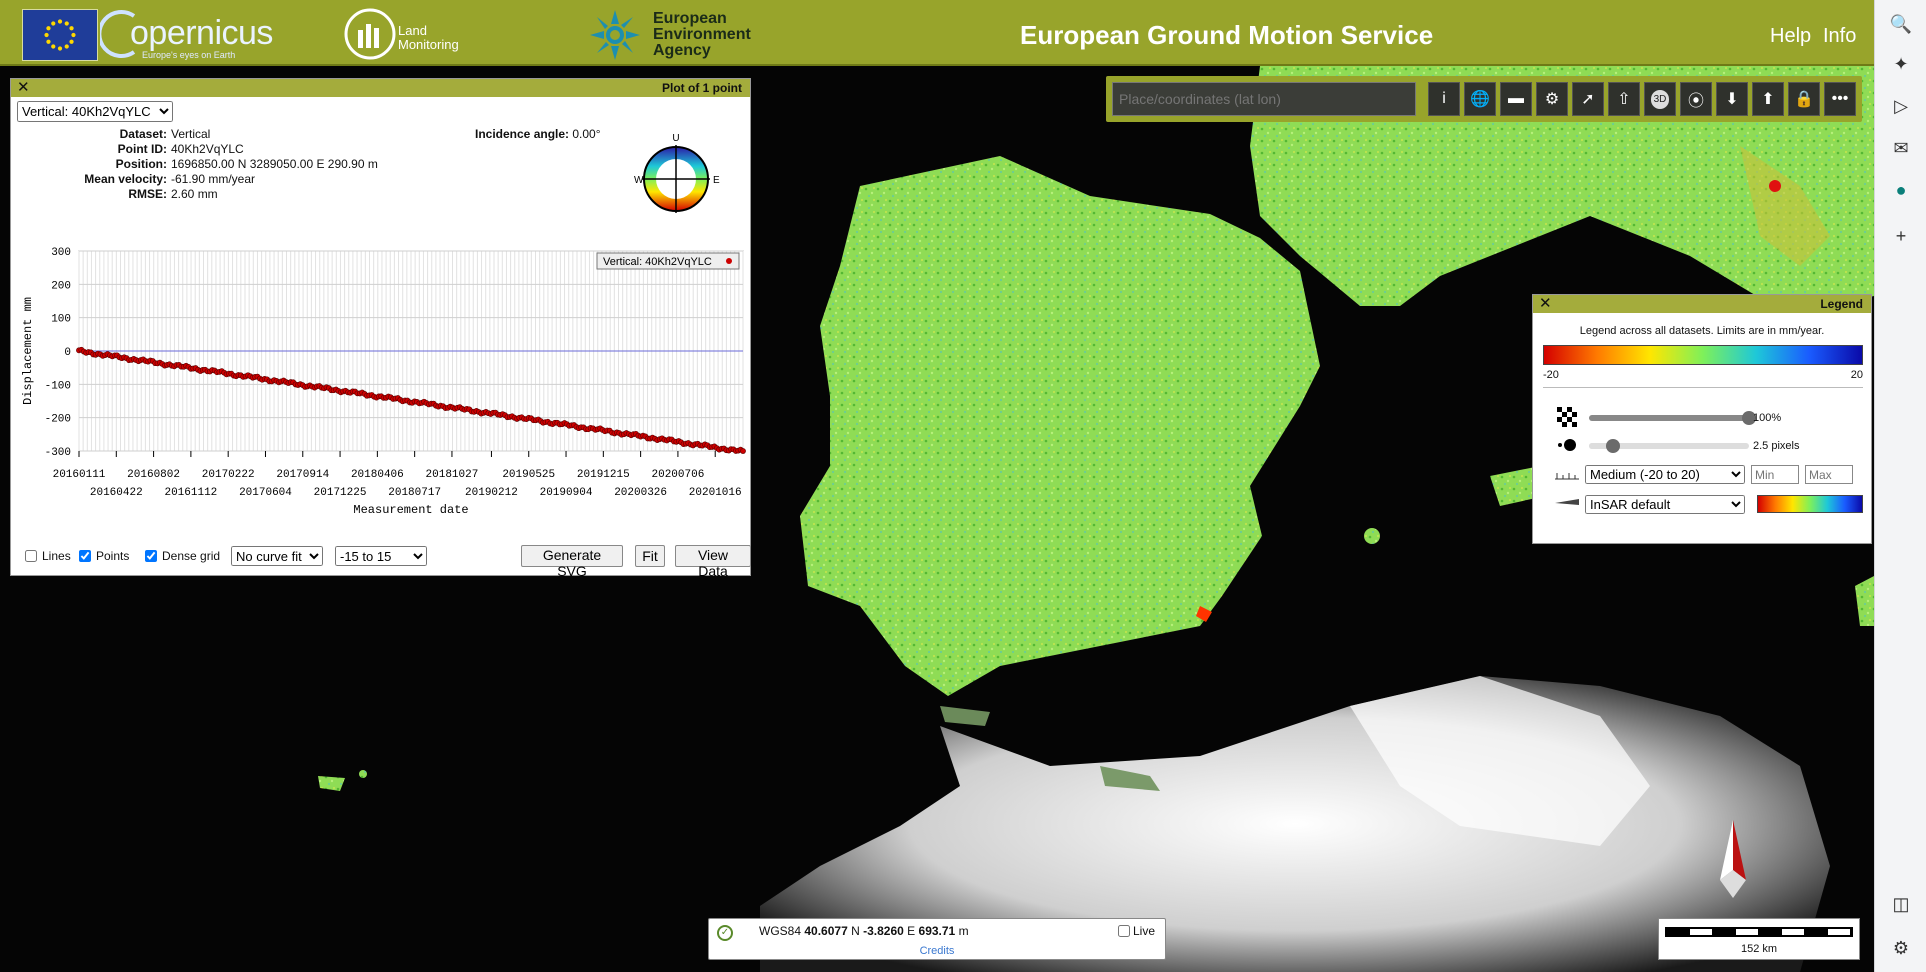 This screenshot has height=972, width=1926. What do you see at coordinates (143, 134) in the screenshot?
I see `info-key: Dataset:` at bounding box center [143, 134].